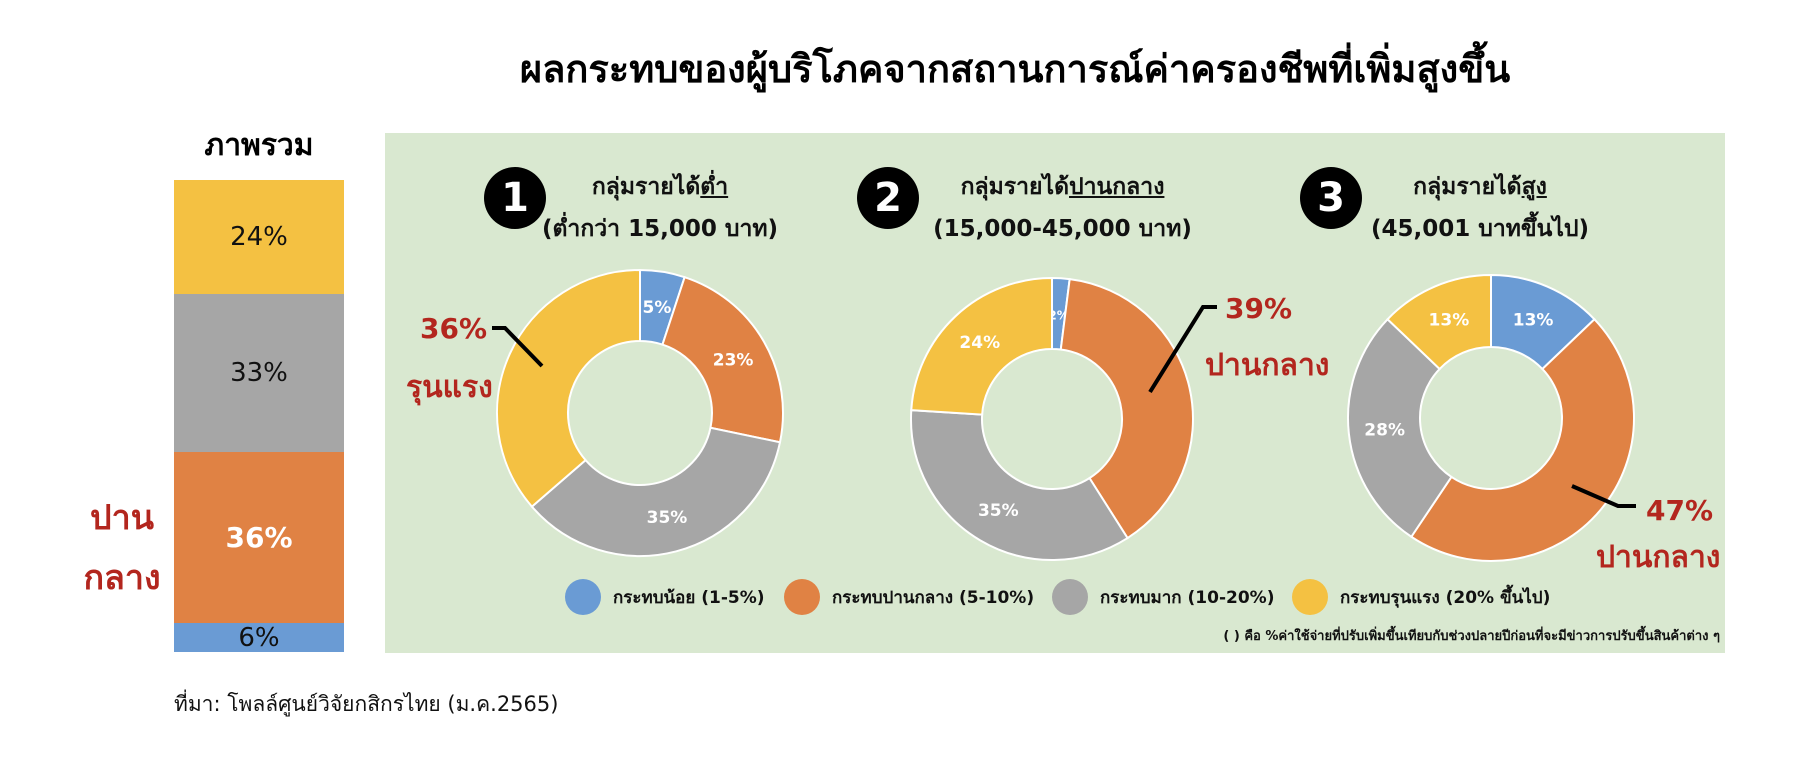 This screenshot has width=1808, height=760. Describe the element at coordinates (122, 578) in the screenshot. I see `overall-callout-line2: กลาง` at that location.